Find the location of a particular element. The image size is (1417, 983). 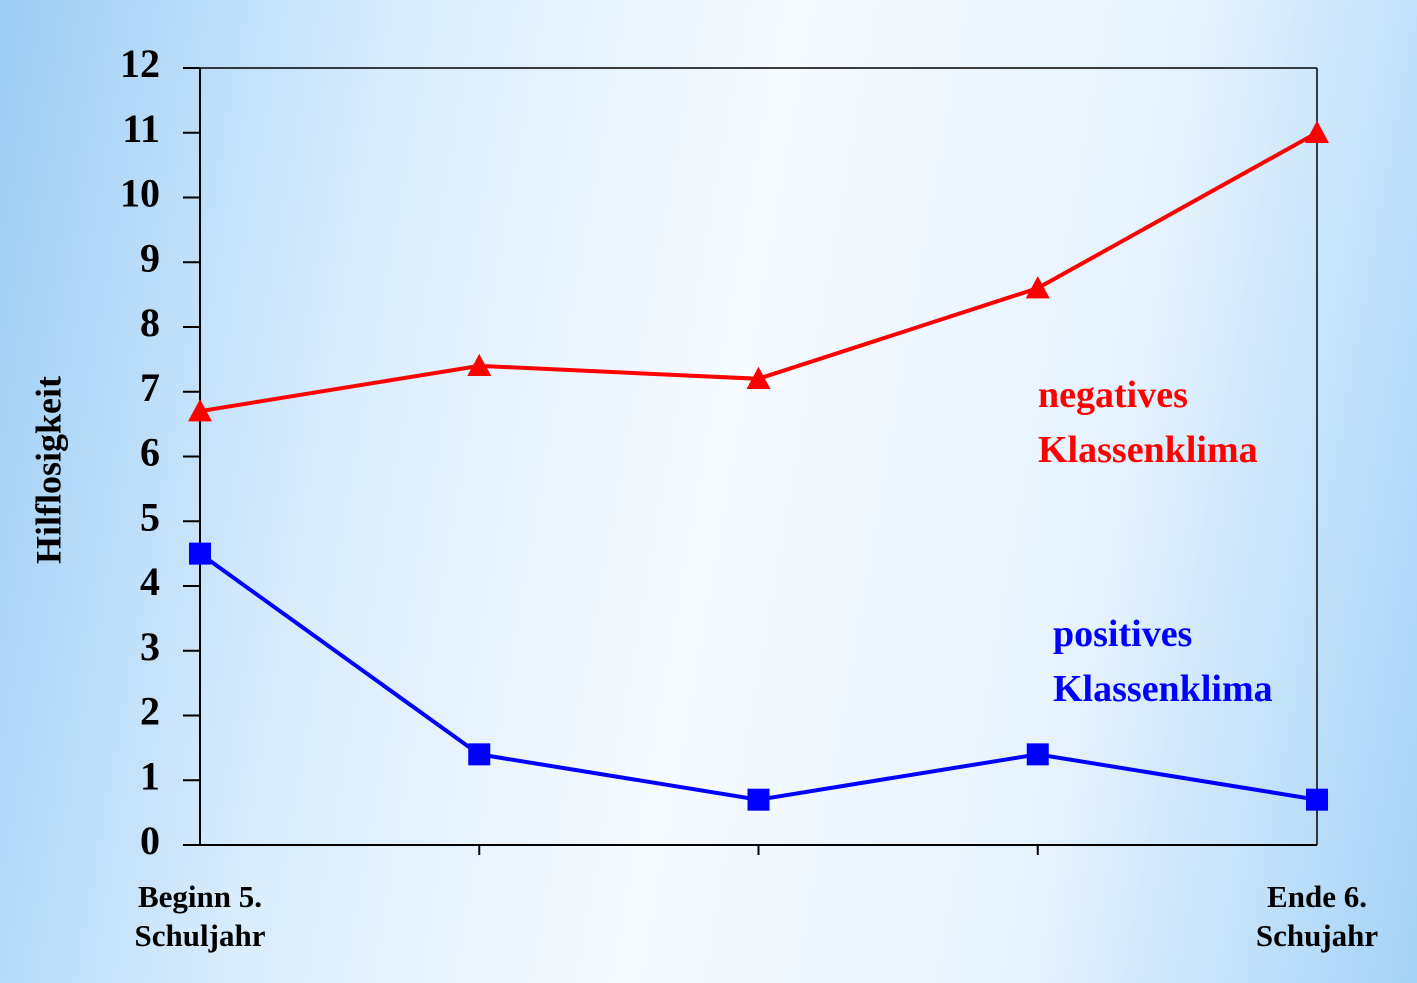

y-tick-label: 0 is located at coordinates (150, 840).